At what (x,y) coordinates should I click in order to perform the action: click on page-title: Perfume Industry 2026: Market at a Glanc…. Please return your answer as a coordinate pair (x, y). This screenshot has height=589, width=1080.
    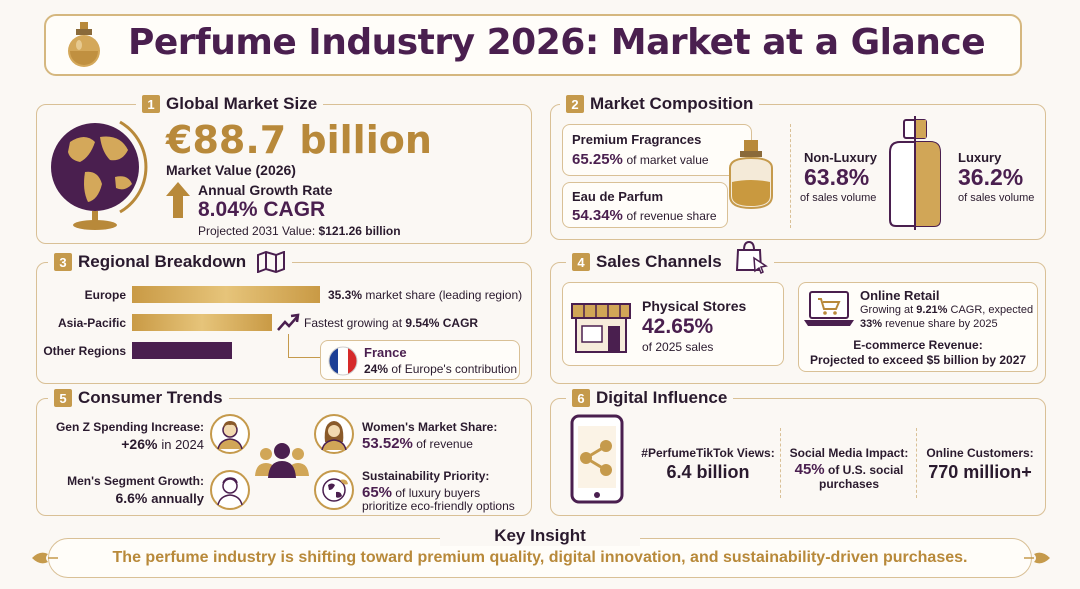
    Looking at the image, I should click on (557, 42).